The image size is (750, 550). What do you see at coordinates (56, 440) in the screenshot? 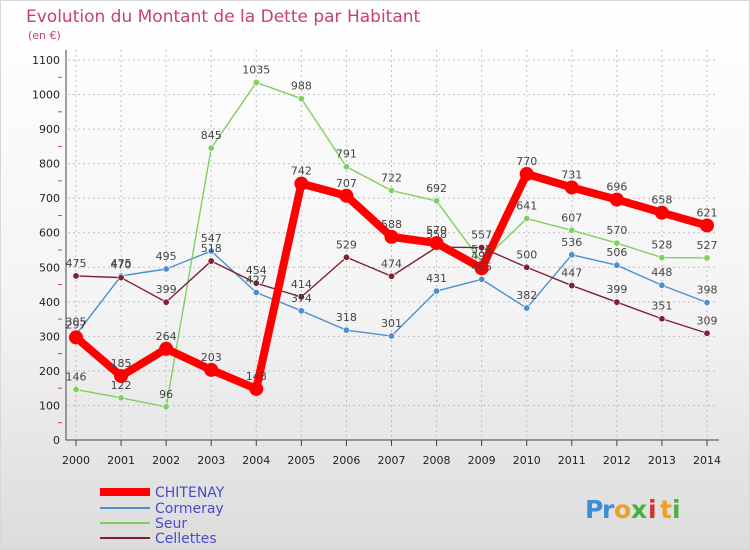
I see `y-tick-label: 0` at bounding box center [56, 440].